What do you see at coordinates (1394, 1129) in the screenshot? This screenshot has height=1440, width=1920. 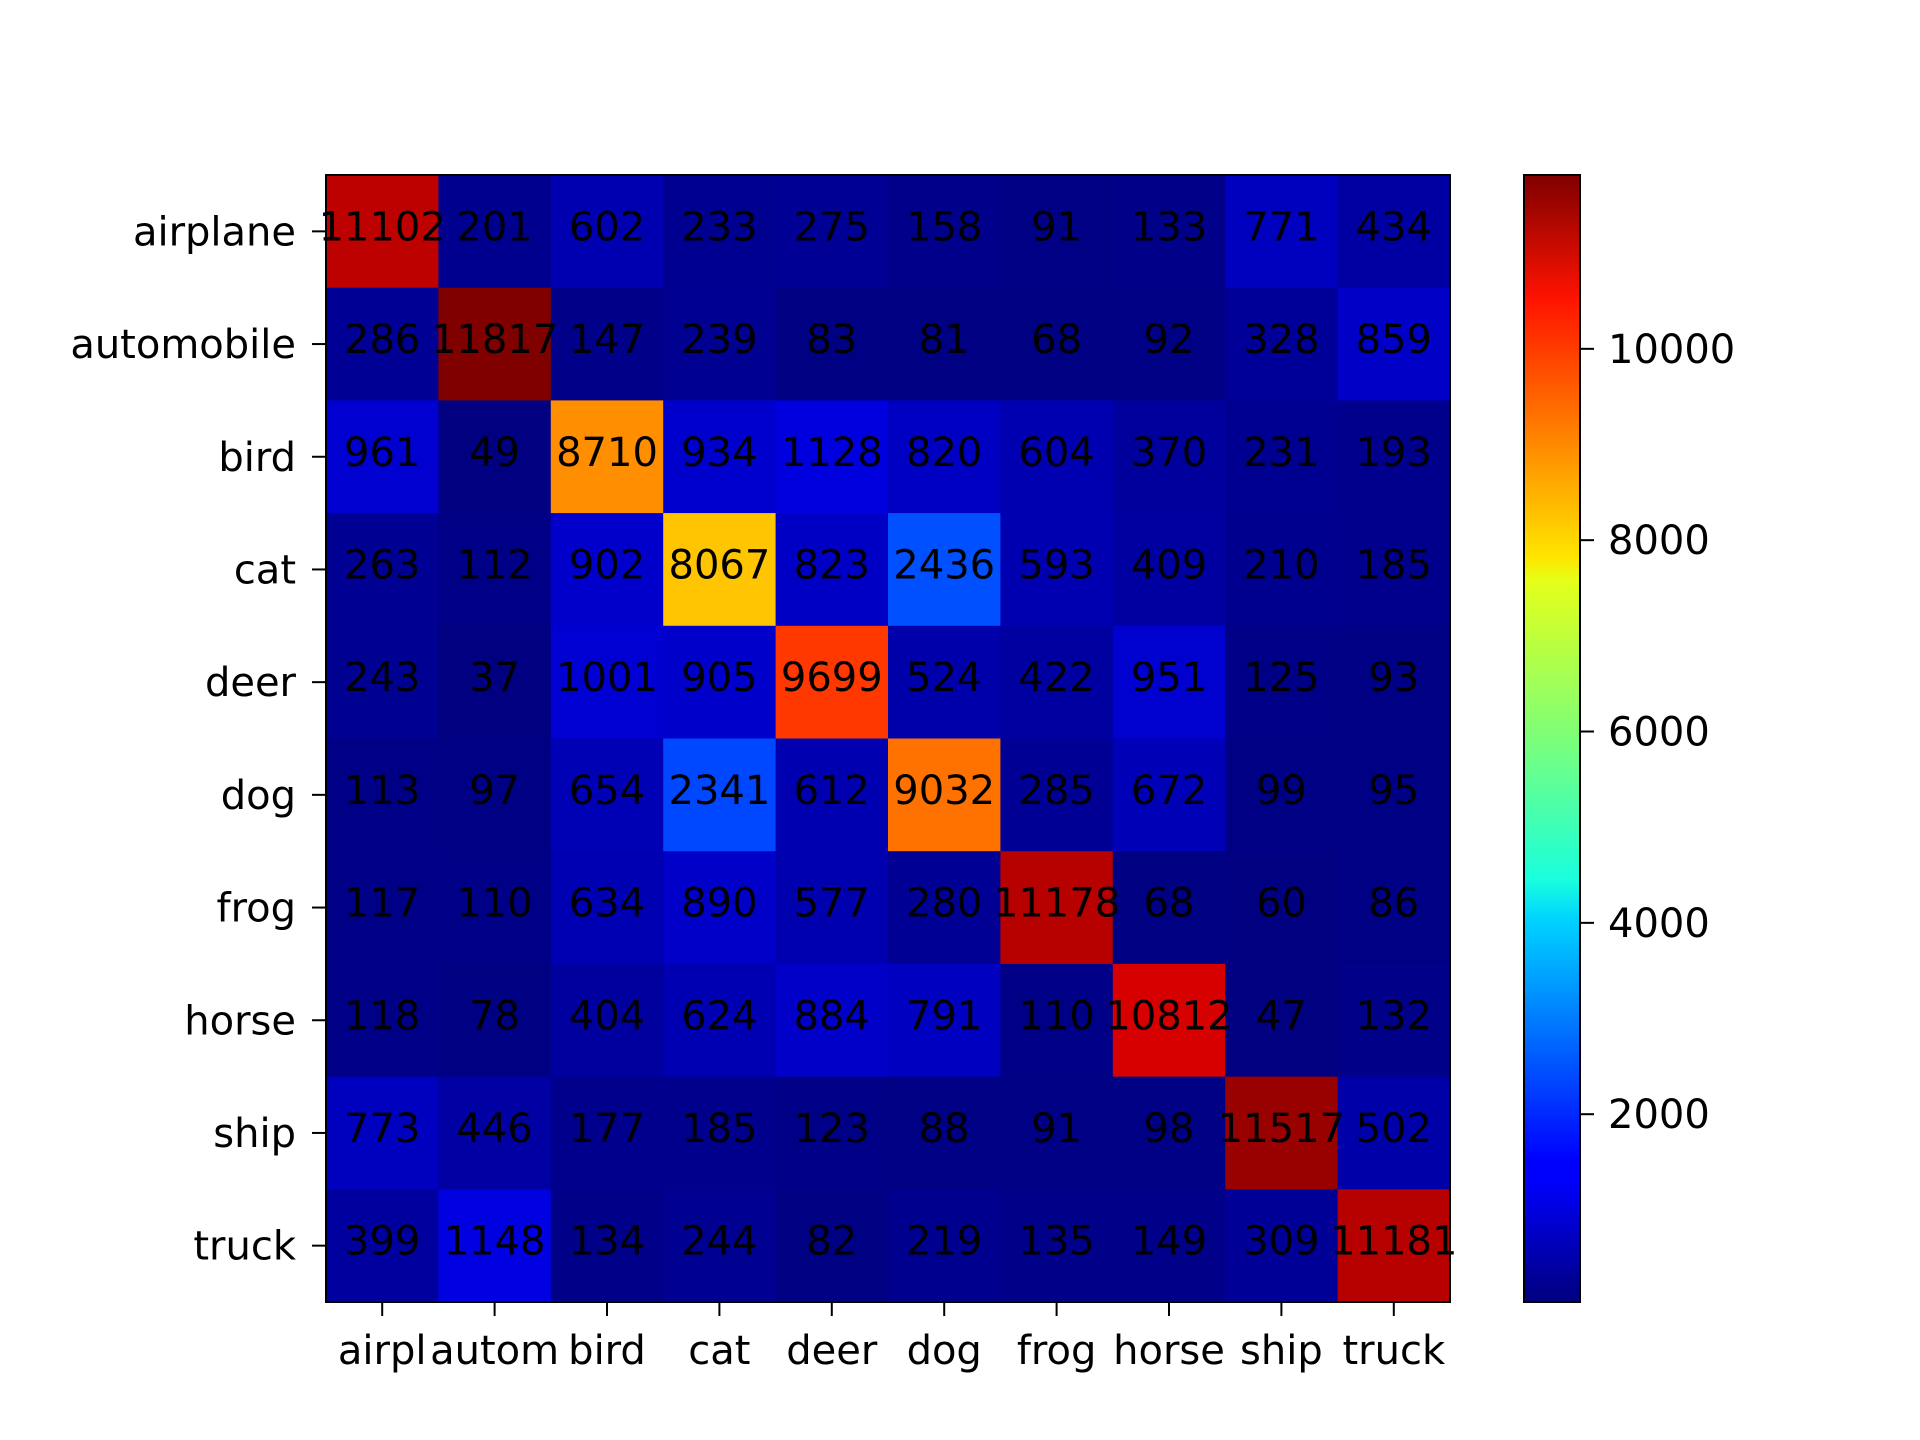 I see `cell-value-label: 502` at bounding box center [1394, 1129].